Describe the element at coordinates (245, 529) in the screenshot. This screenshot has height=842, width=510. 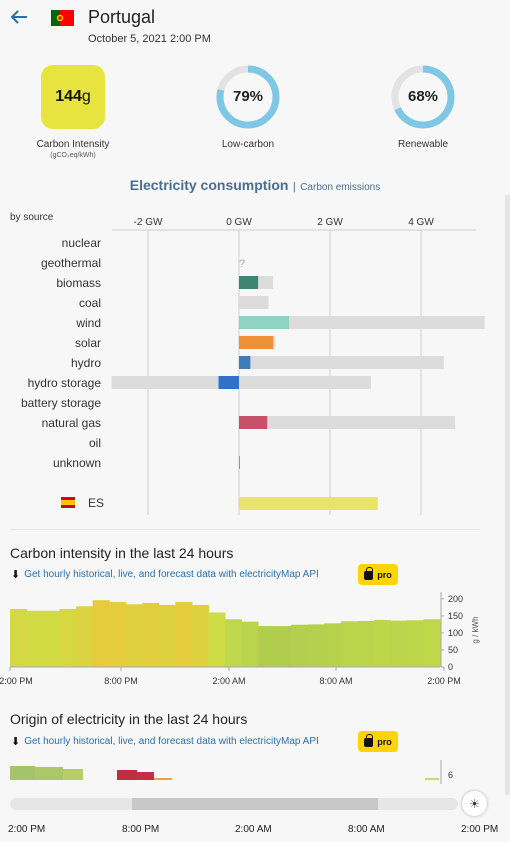
I see `section-divider` at that location.